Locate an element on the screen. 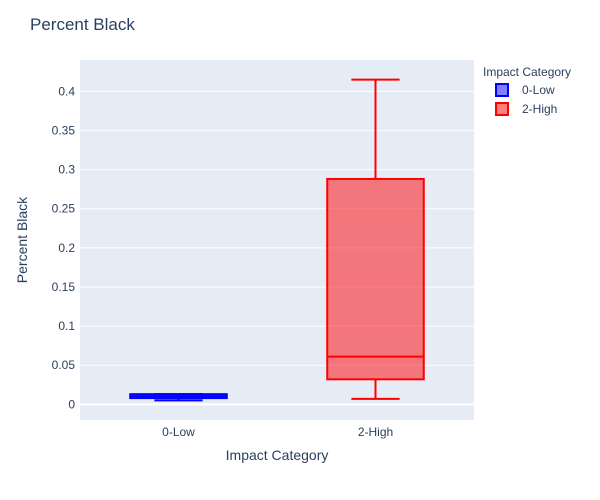  y-tick-label: 0.15 is located at coordinates (64, 287).